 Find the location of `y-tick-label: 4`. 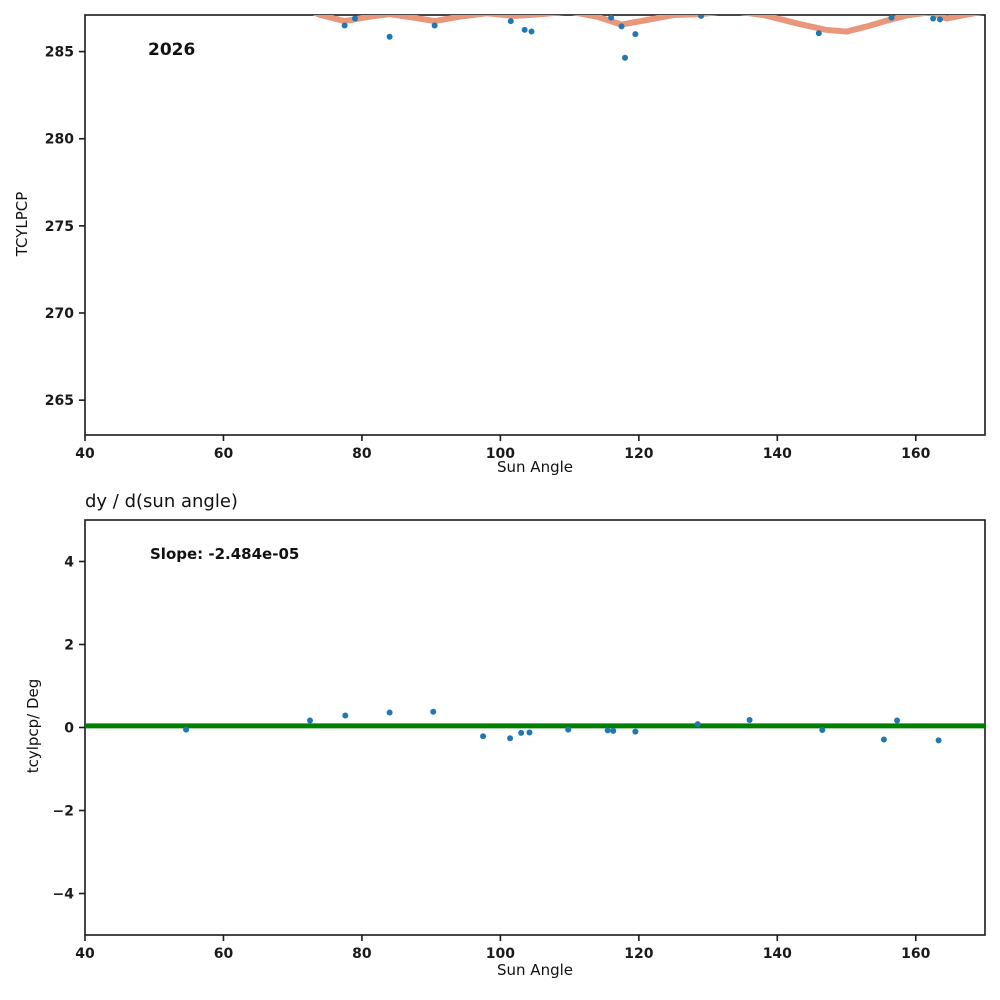

y-tick-label: 4 is located at coordinates (69, 563).